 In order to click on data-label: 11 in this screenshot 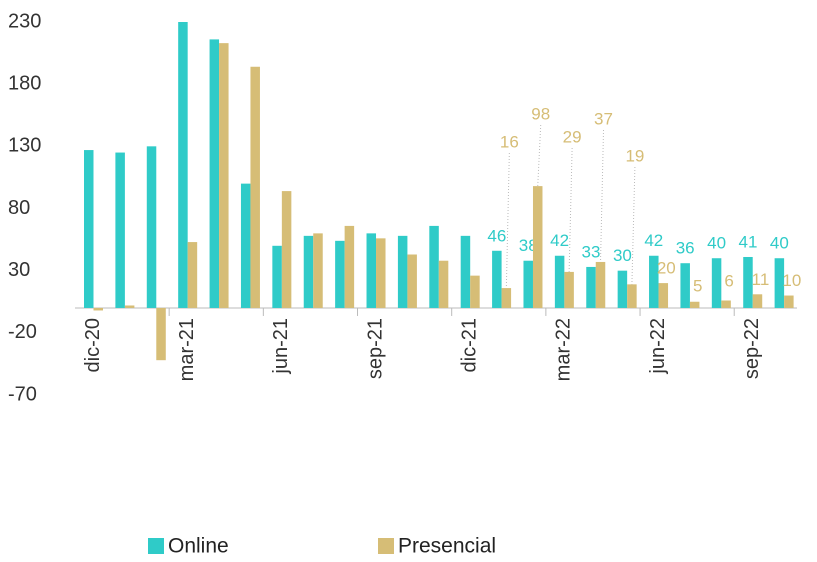, I will do `click(761, 279)`.